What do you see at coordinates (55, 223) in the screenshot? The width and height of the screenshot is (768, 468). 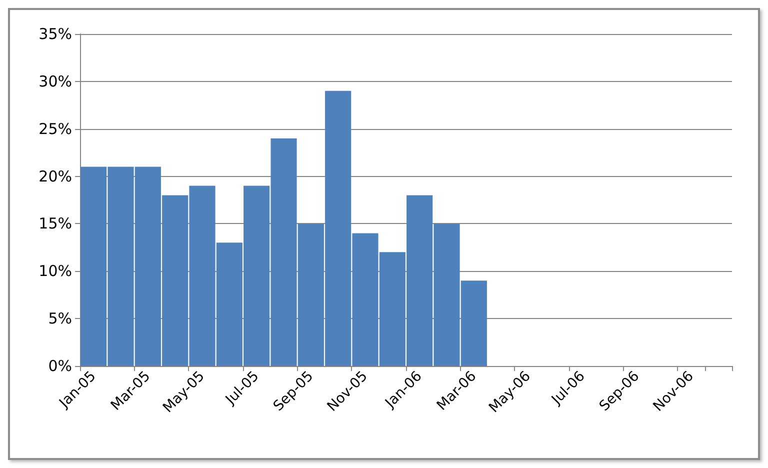 I see `y-tick-label: 15%` at bounding box center [55, 223].